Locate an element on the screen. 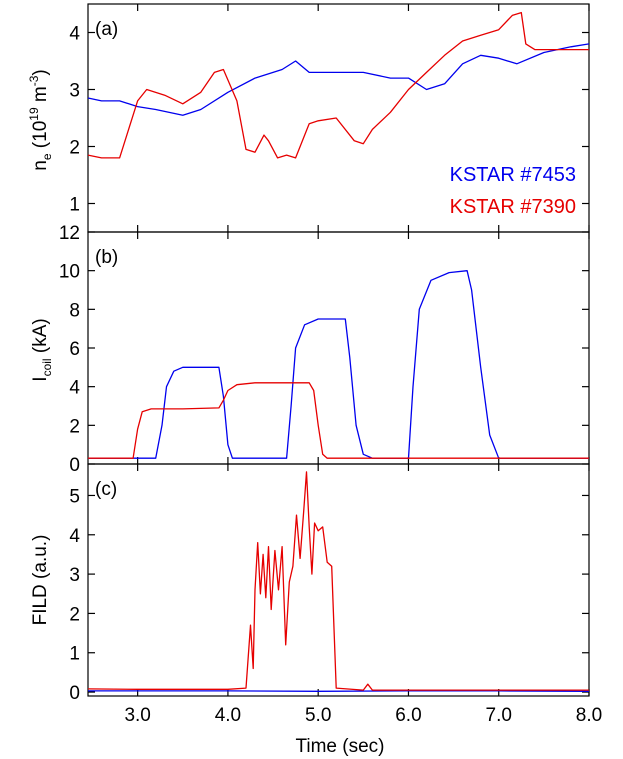 This screenshot has height=759, width=623. x-tick-label-0: 3.0 is located at coordinates (137, 715).